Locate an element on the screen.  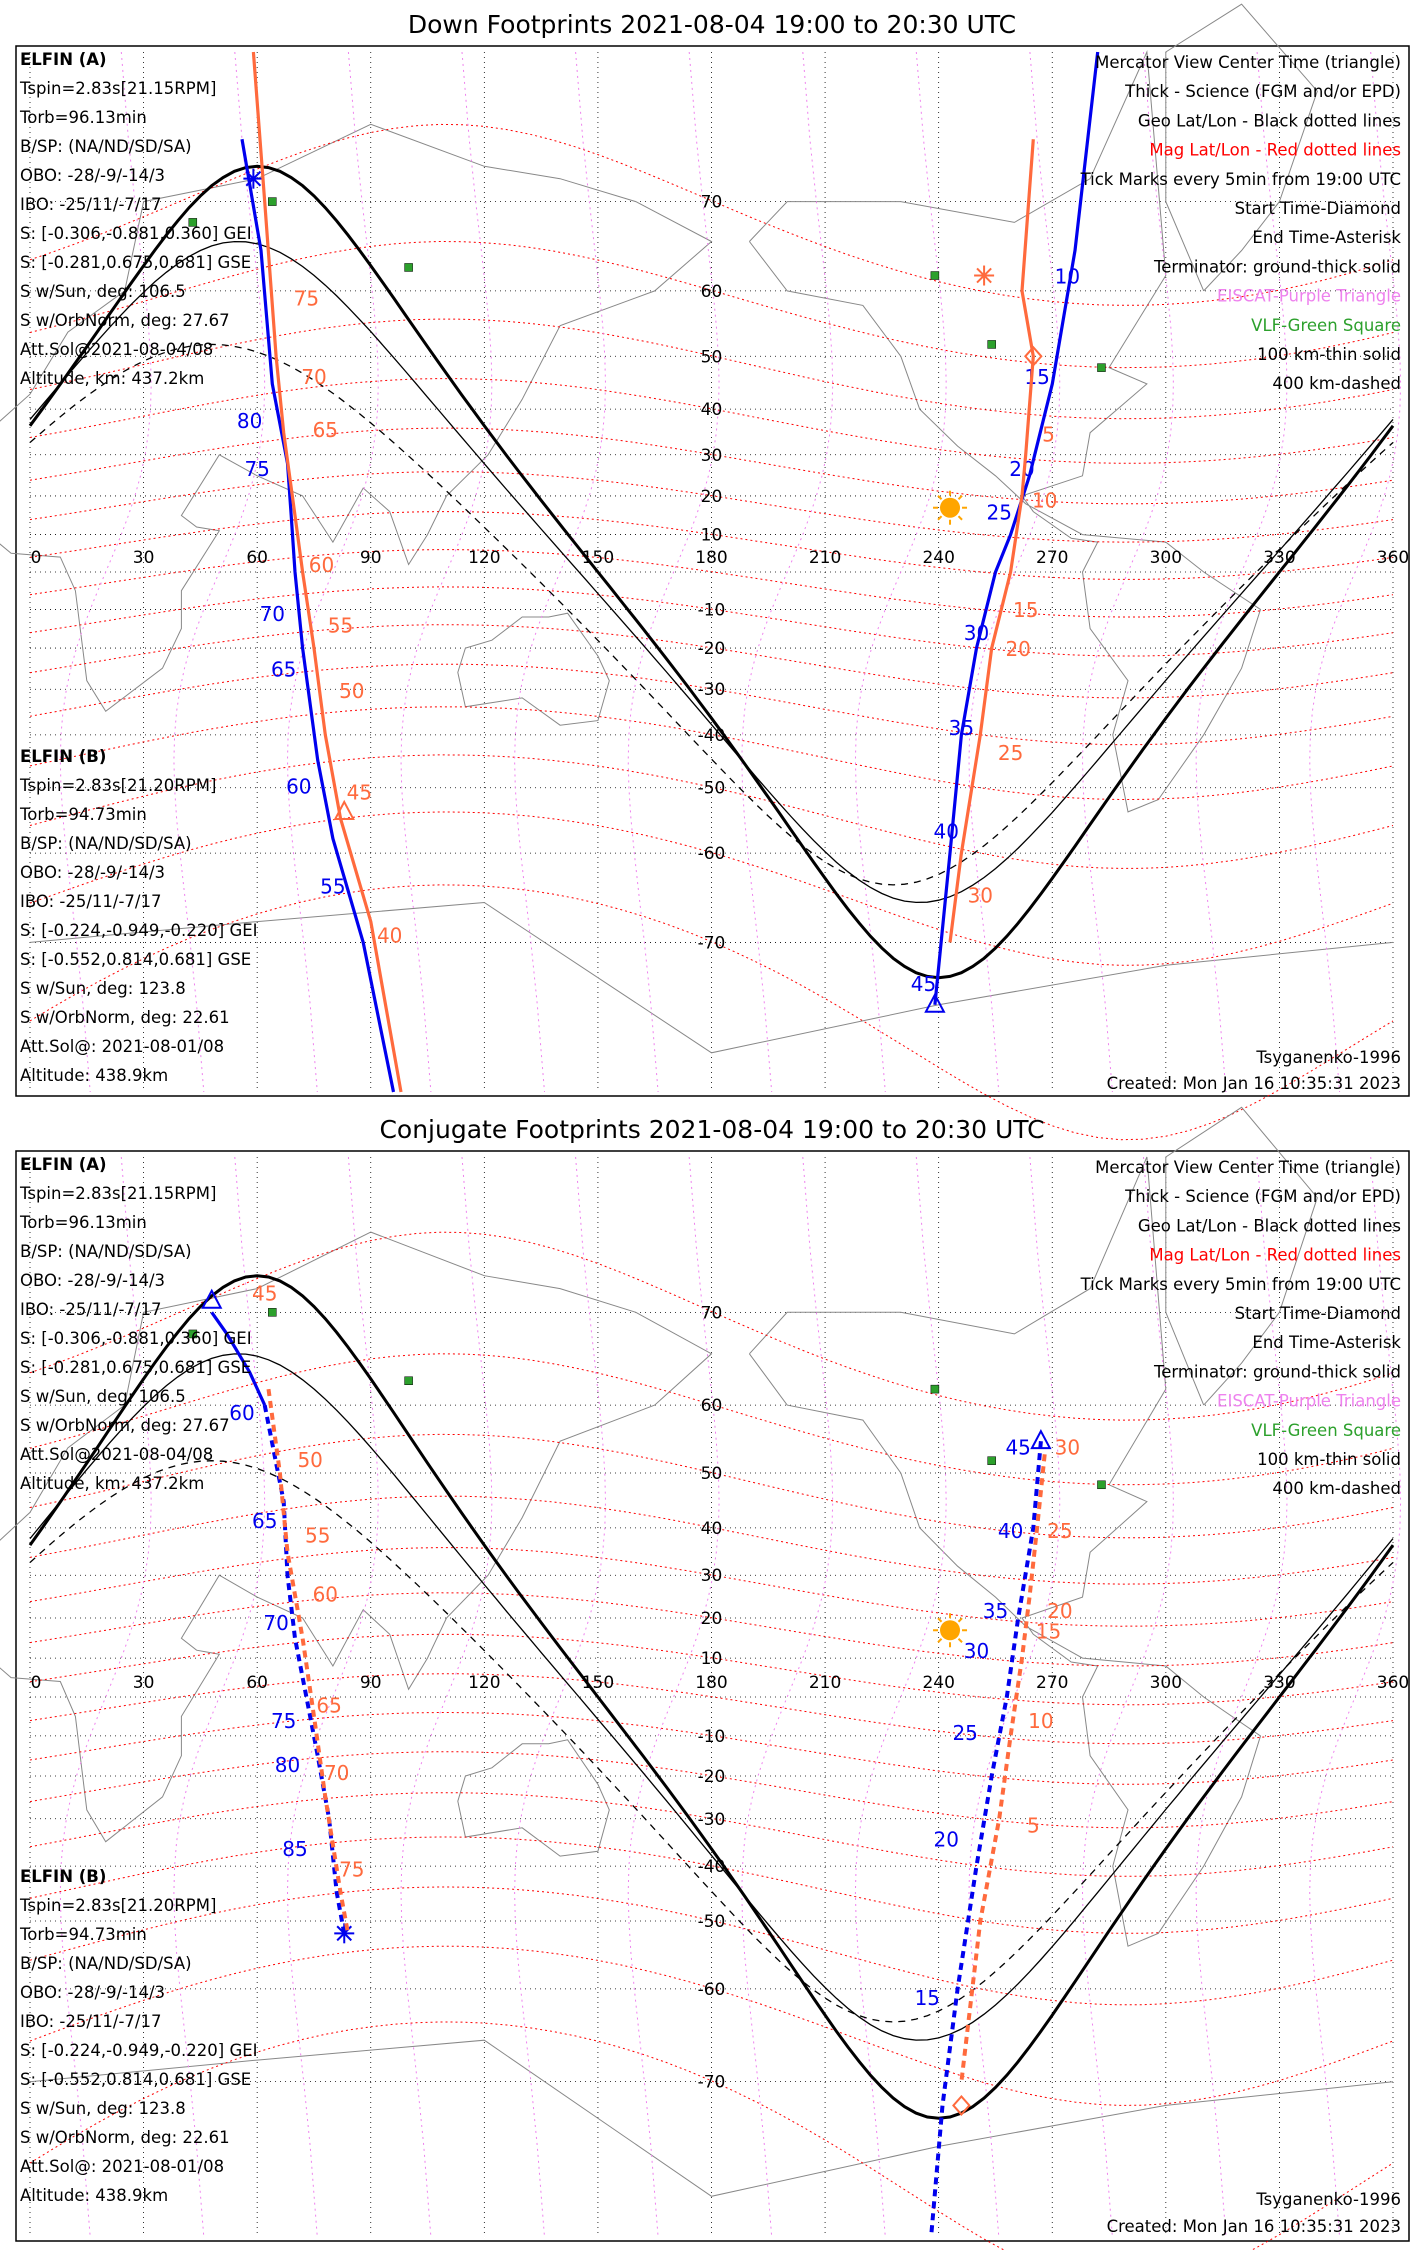
lon-tick-label: 270 is located at coordinates (1052, 1683).